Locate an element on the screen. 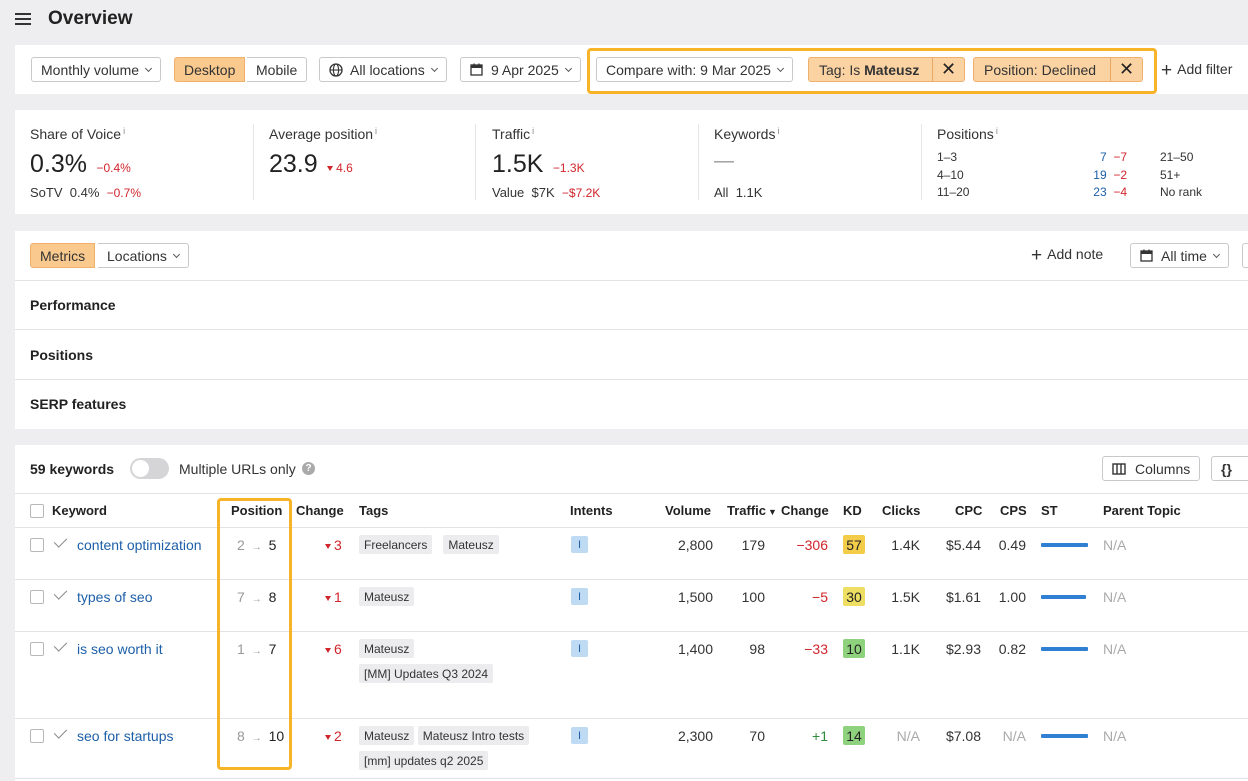 This screenshot has height=781, width=1248. metrics-tab-label: Metrics is located at coordinates (63, 255).